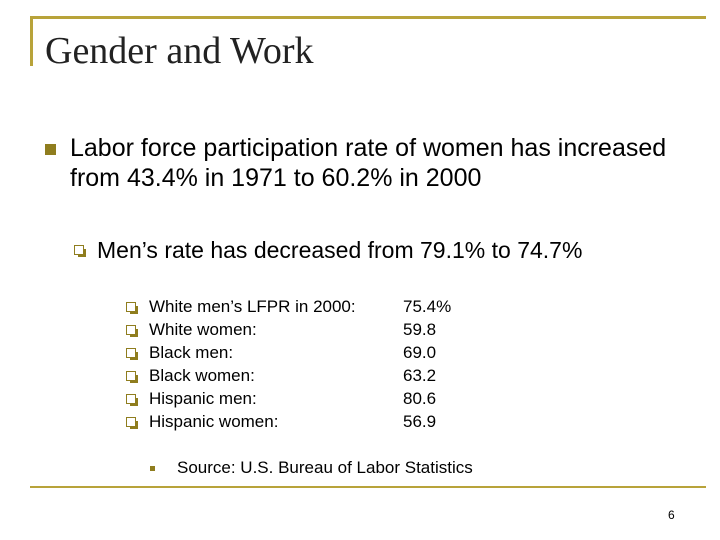 This screenshot has height=540, width=720. What do you see at coordinates (420, 329) in the screenshot?
I see `stat-value: 59.8` at bounding box center [420, 329].